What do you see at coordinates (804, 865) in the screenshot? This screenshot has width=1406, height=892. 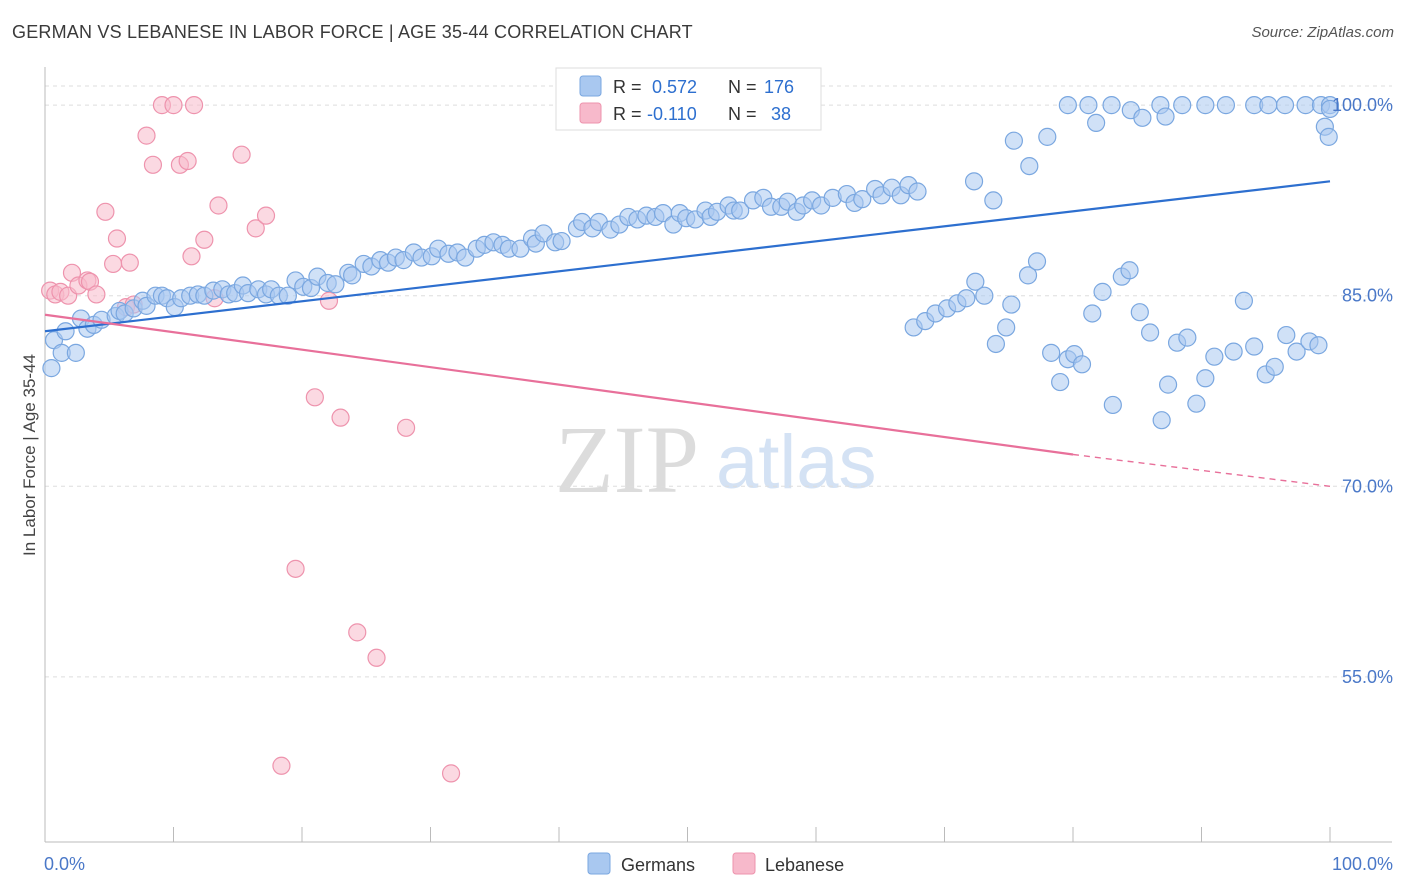 I see `bottom-legend-lebanese: Lebanese` at bounding box center [804, 865].